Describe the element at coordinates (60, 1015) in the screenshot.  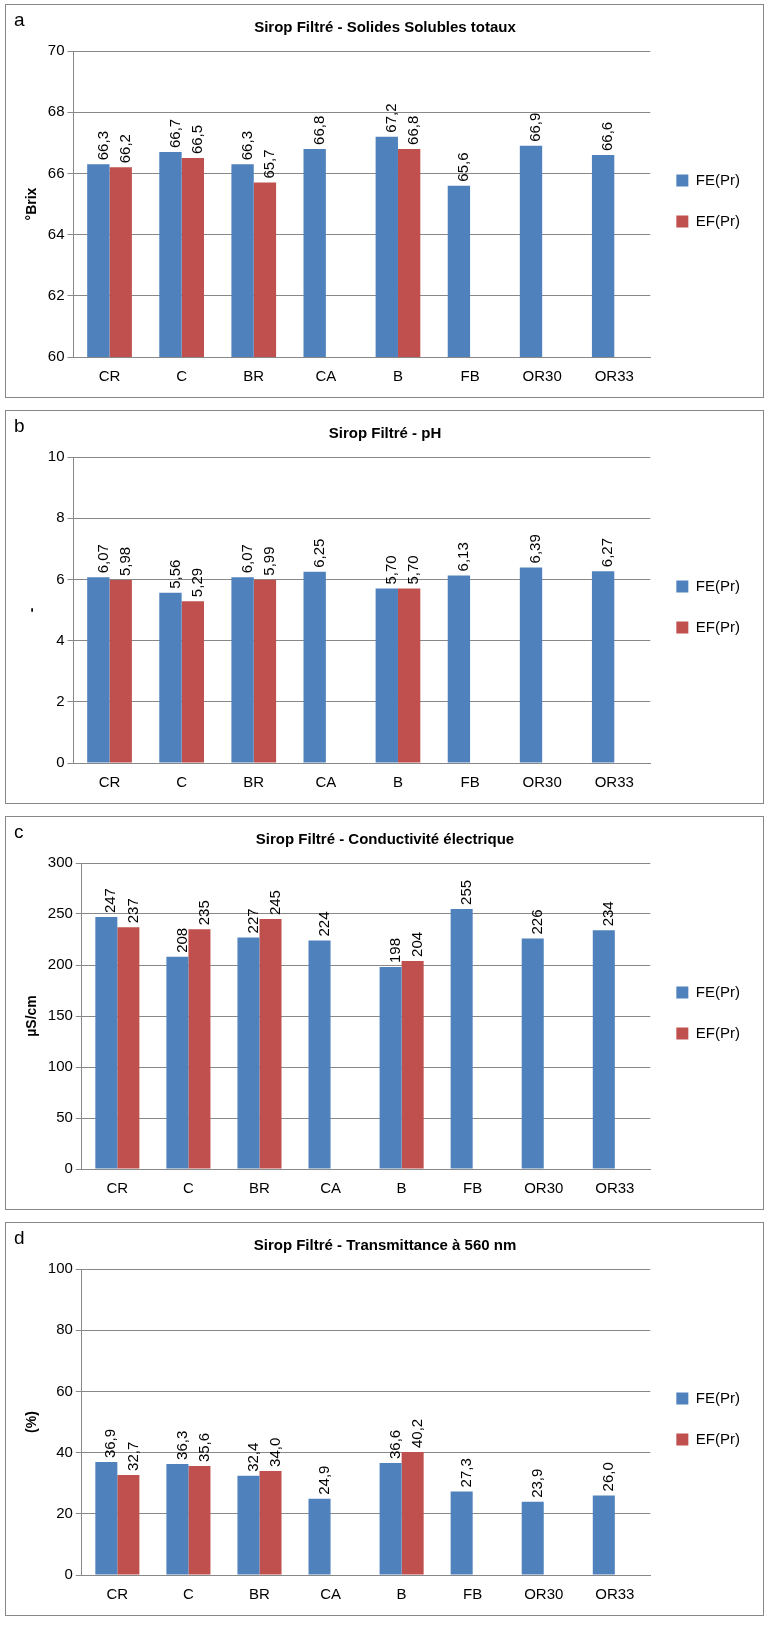
I see `y-tick-label: 150` at that location.